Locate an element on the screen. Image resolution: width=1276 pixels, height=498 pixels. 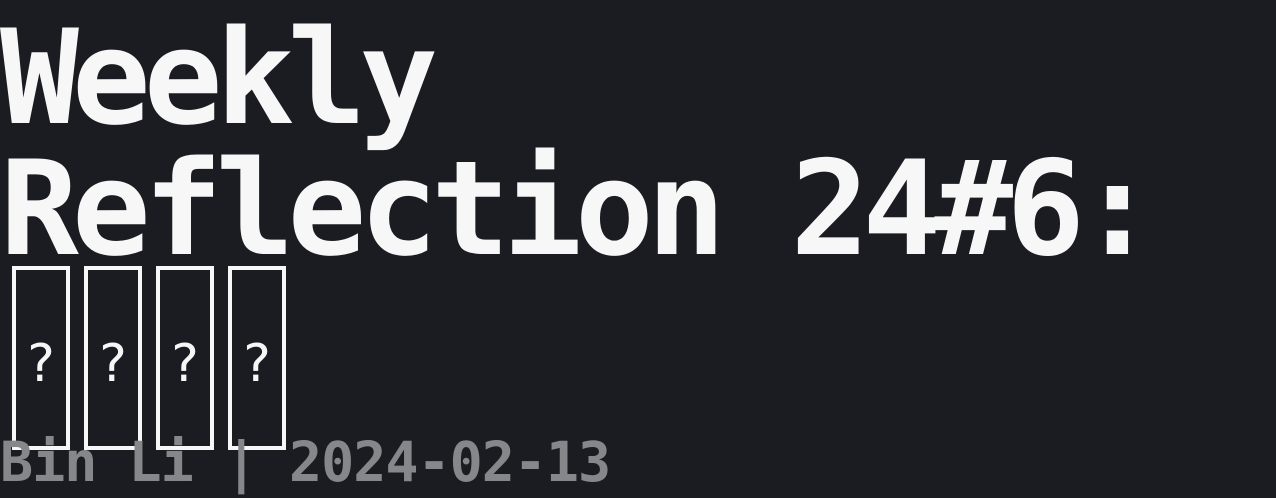
post-byline: Bin Li | 2024-02-13 is located at coordinates (305, 462).